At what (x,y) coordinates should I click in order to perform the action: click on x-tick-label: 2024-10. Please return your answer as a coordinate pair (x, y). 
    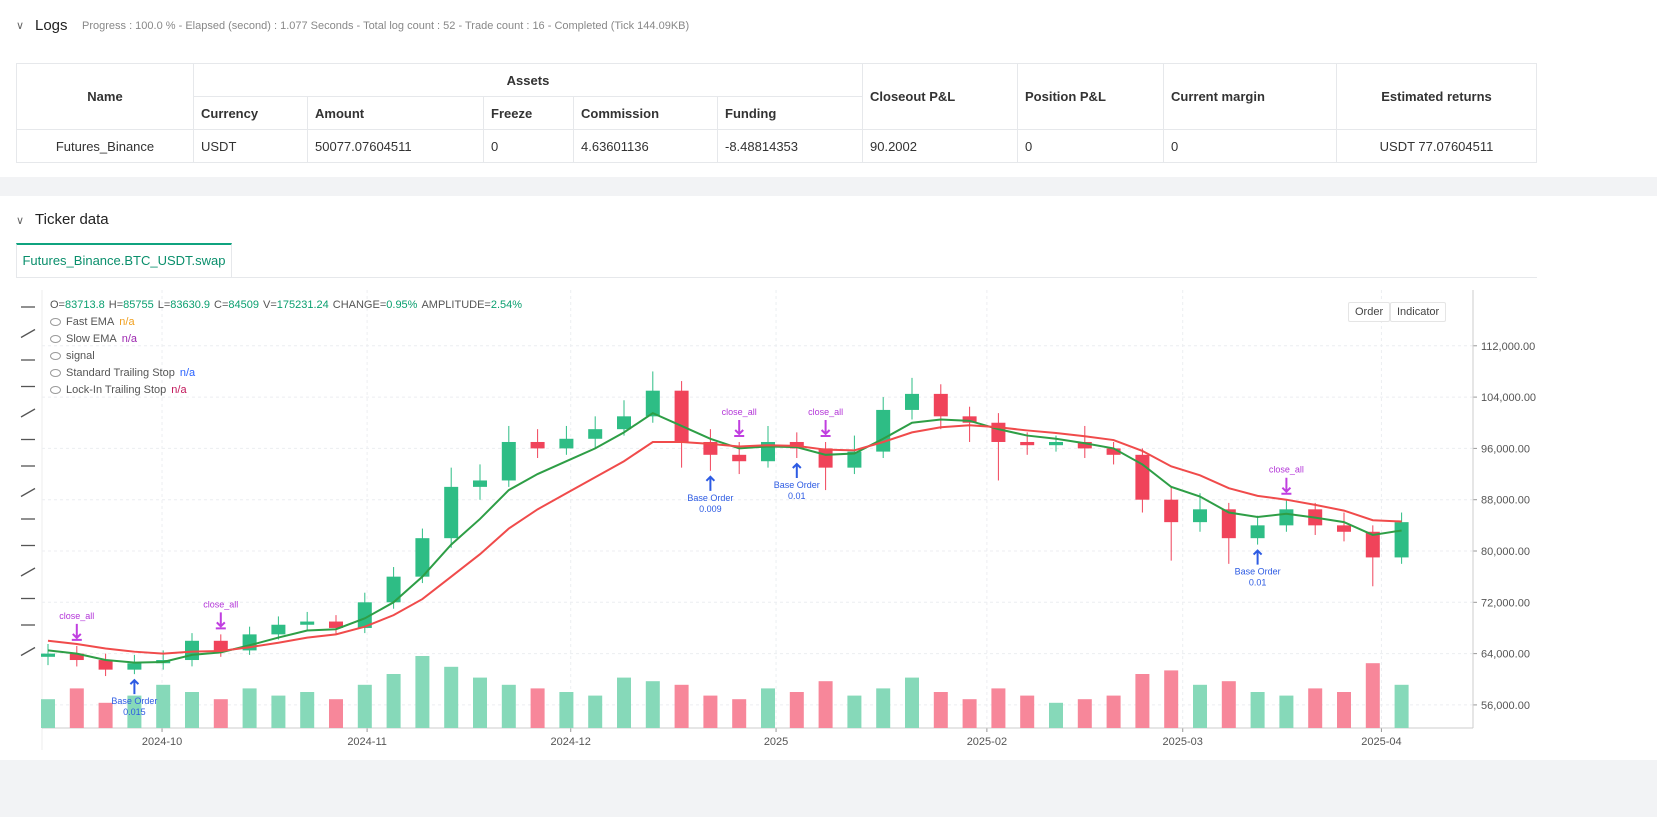
    Looking at the image, I should click on (162, 742).